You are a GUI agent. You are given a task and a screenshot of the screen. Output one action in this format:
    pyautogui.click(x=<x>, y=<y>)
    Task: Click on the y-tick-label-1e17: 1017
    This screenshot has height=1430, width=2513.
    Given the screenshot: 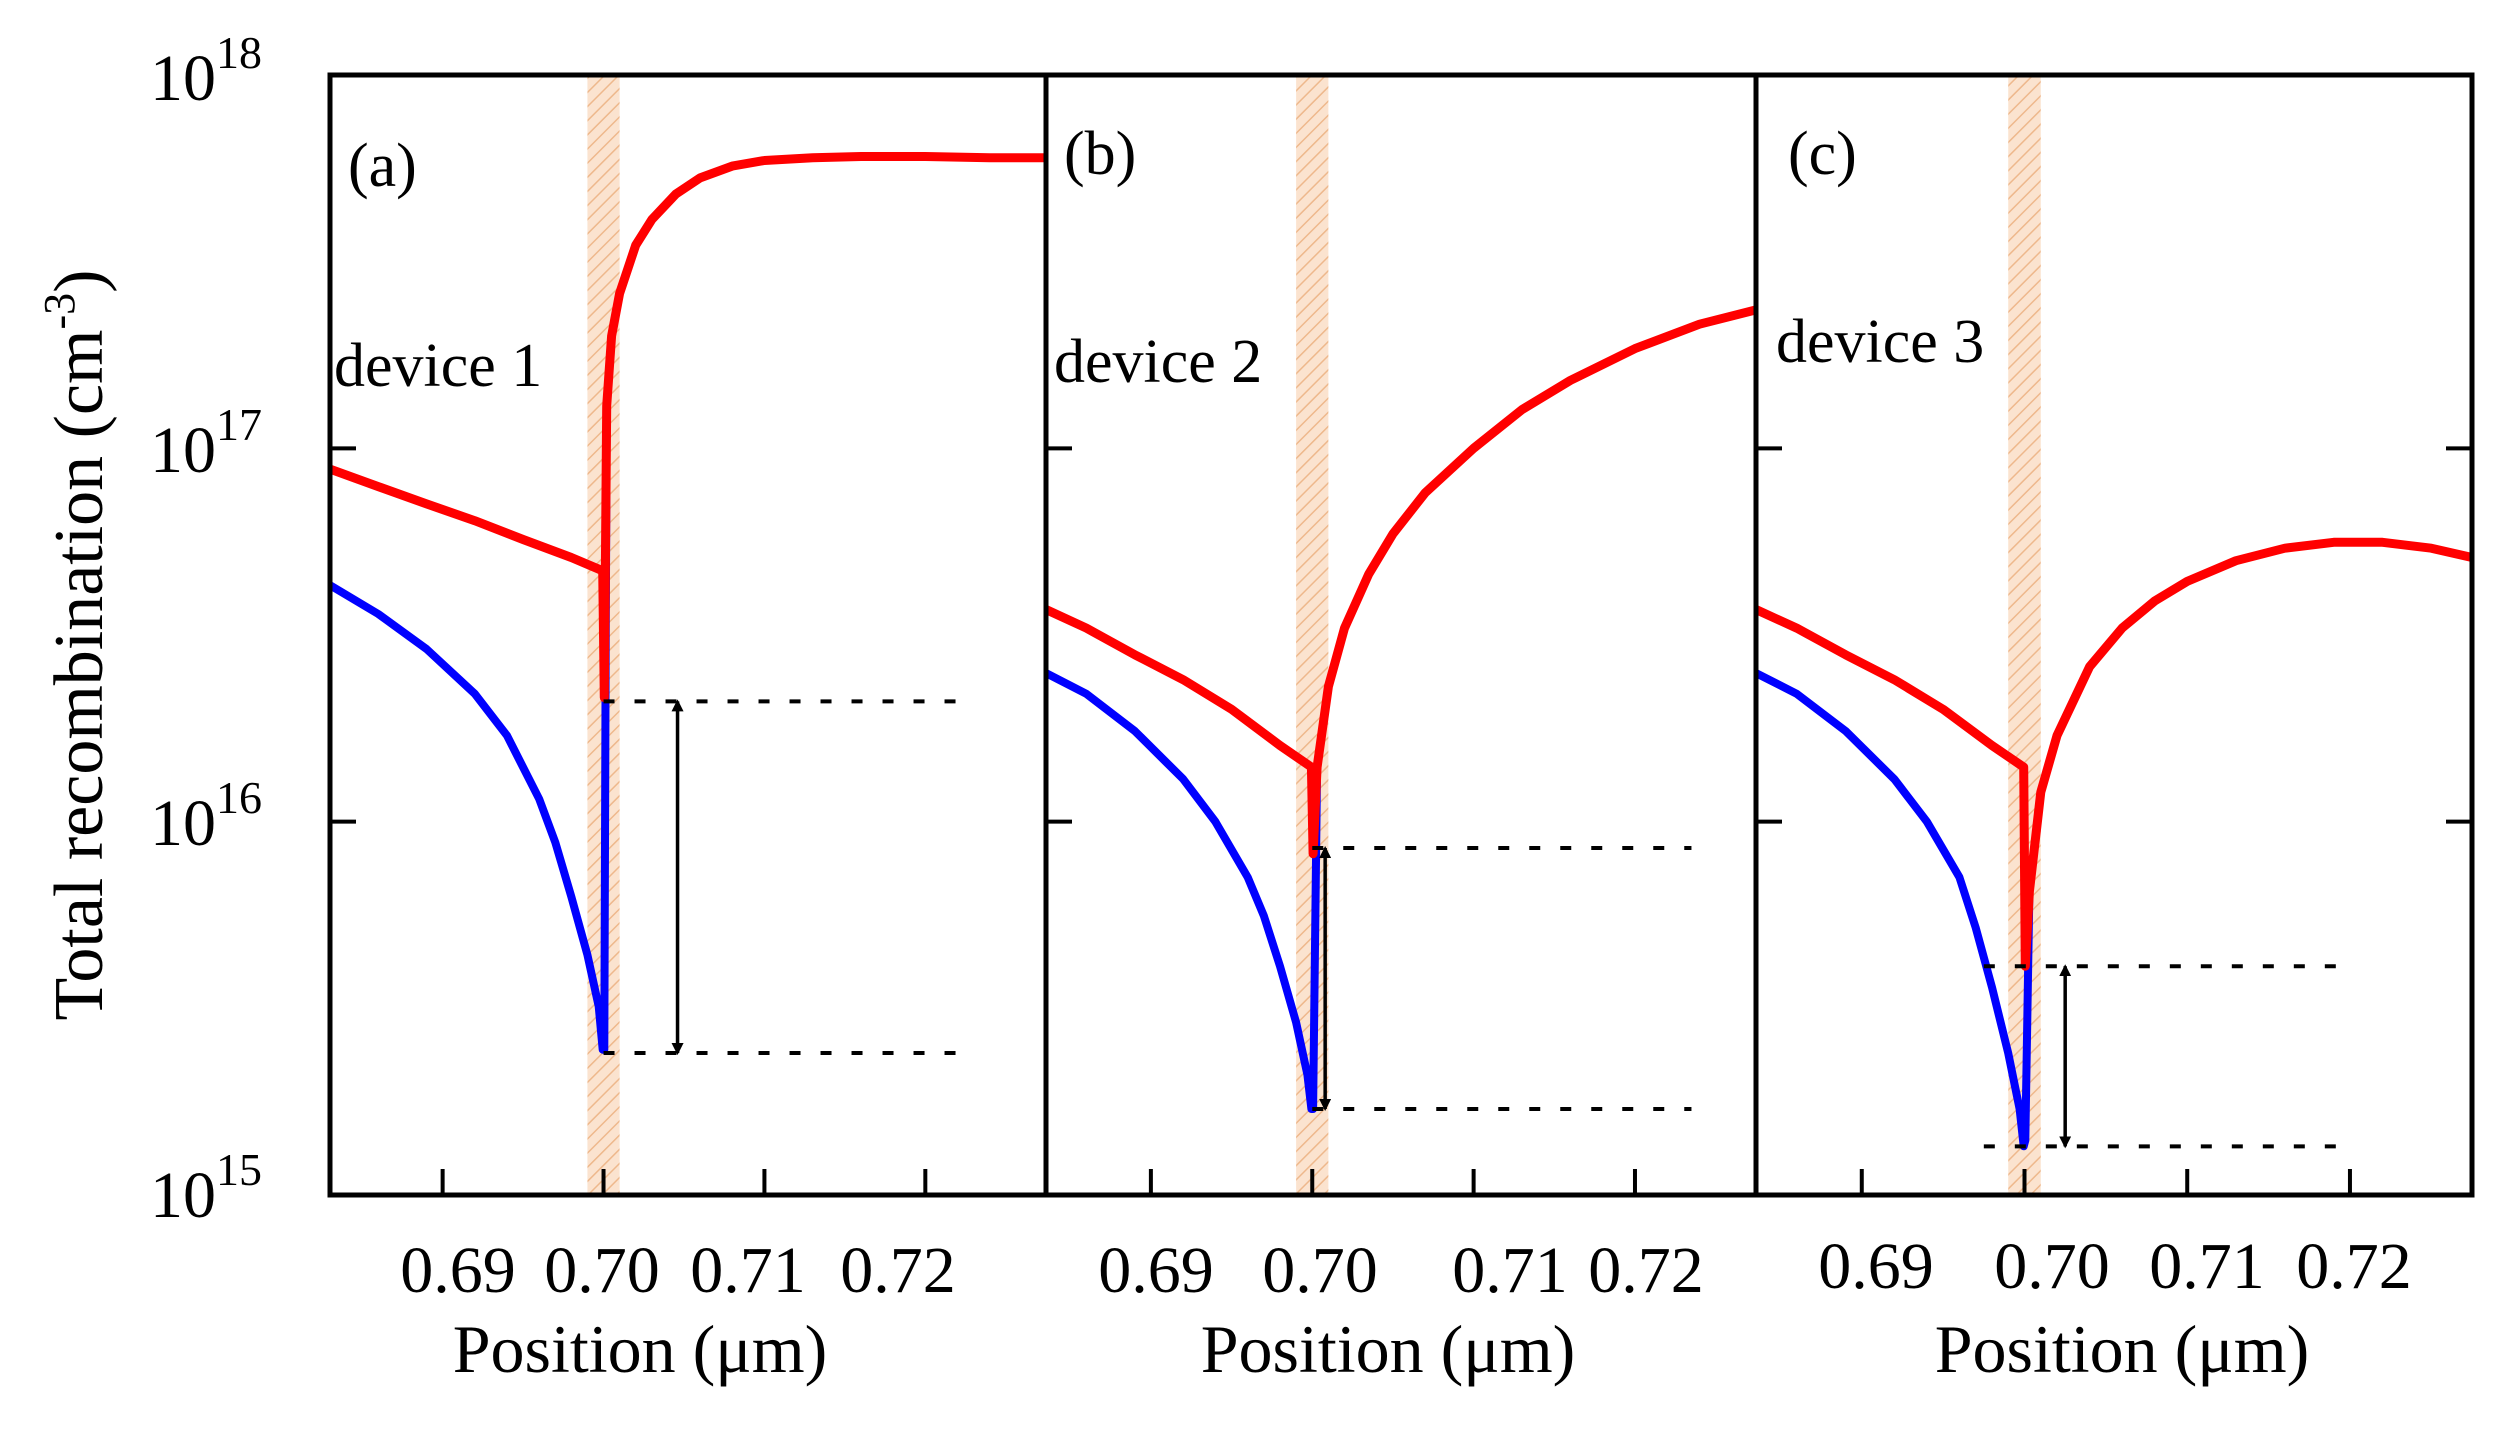 What is the action you would take?
    pyautogui.click(x=206, y=443)
    